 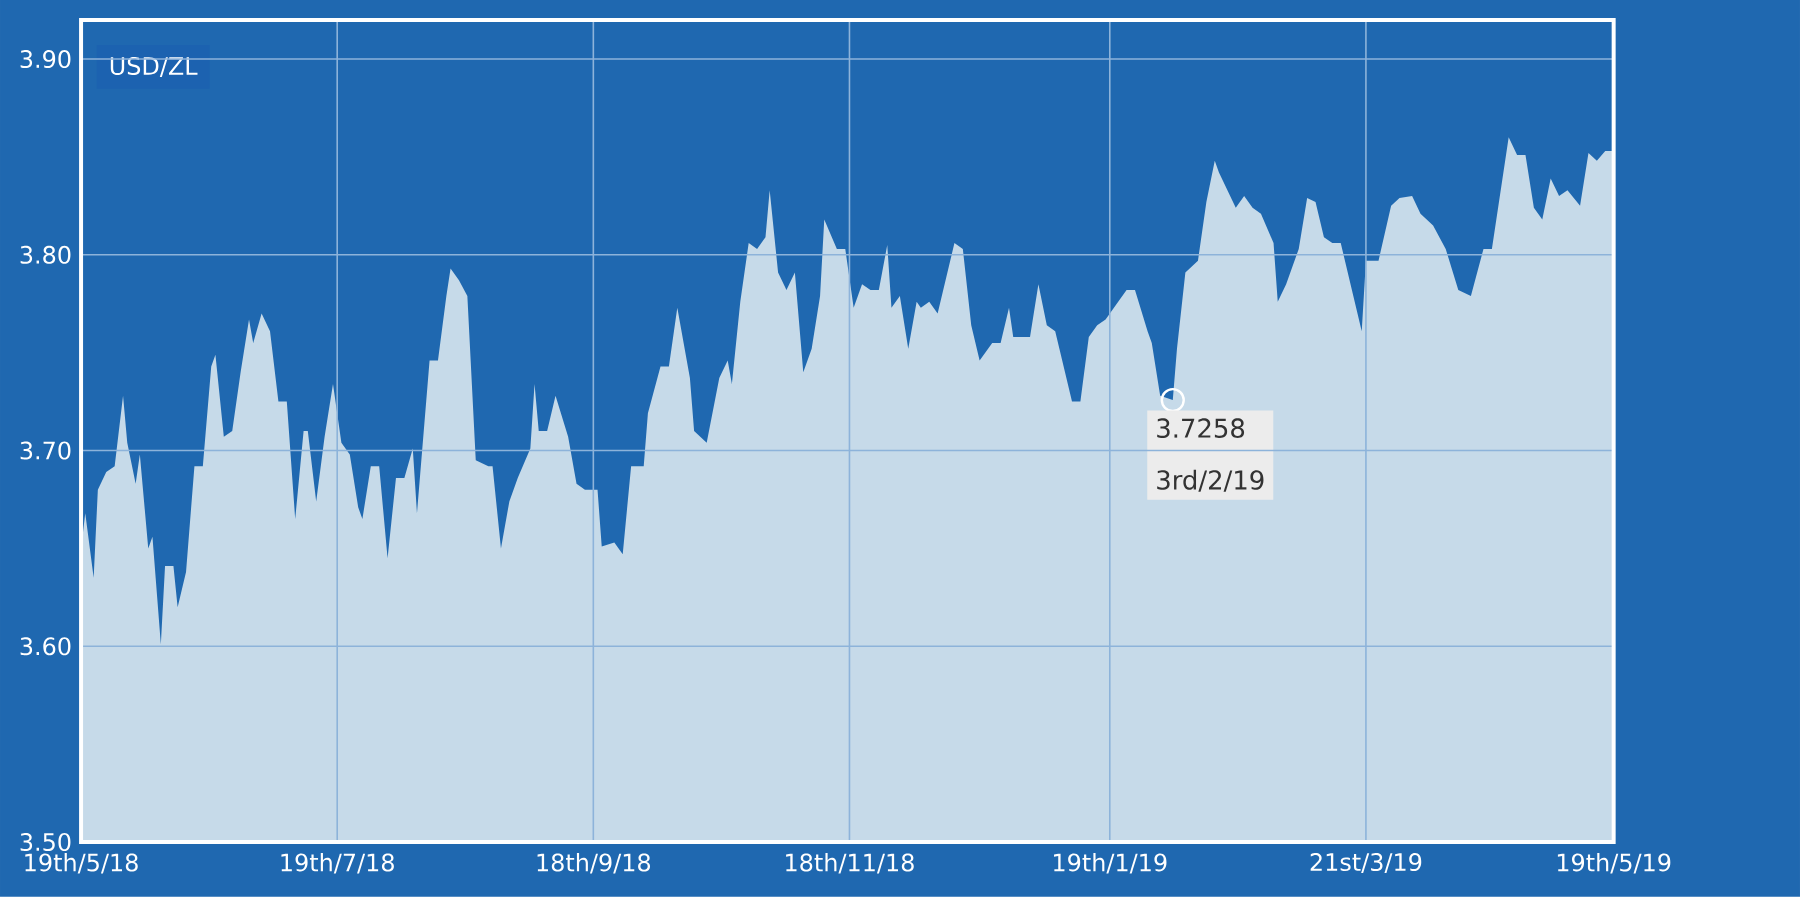 I want to click on x-tick-label: 19th/5/18, so click(x=81, y=863).